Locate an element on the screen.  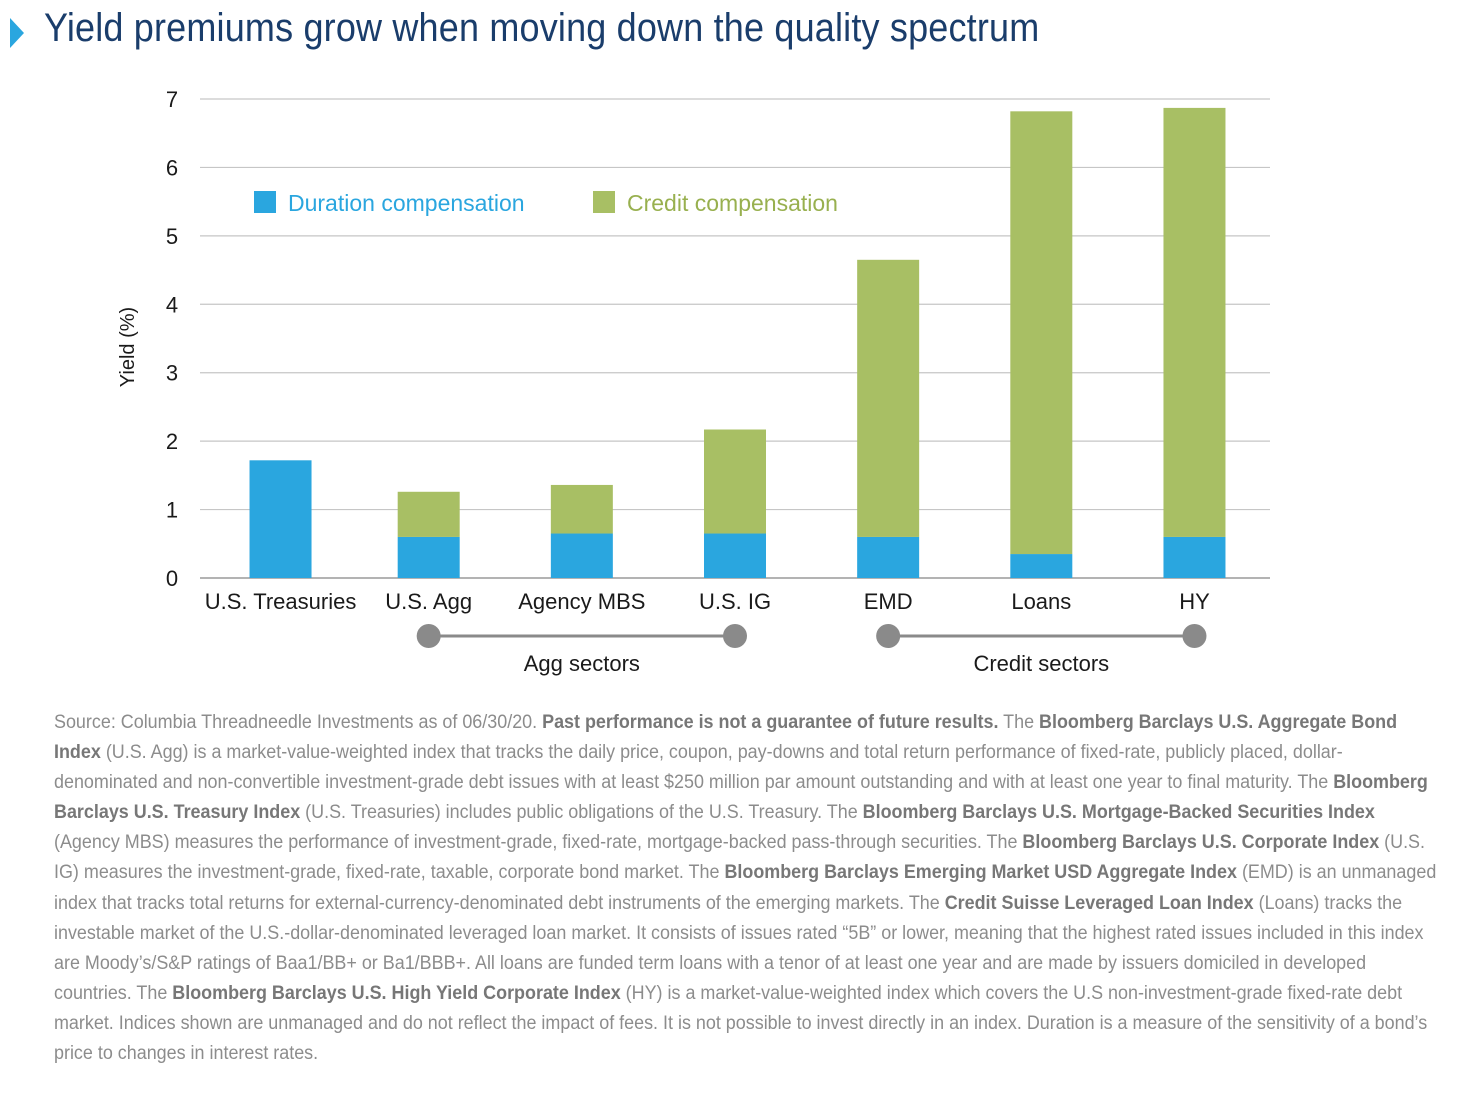
x-tick-label: EMD is located at coordinates (888, 601).